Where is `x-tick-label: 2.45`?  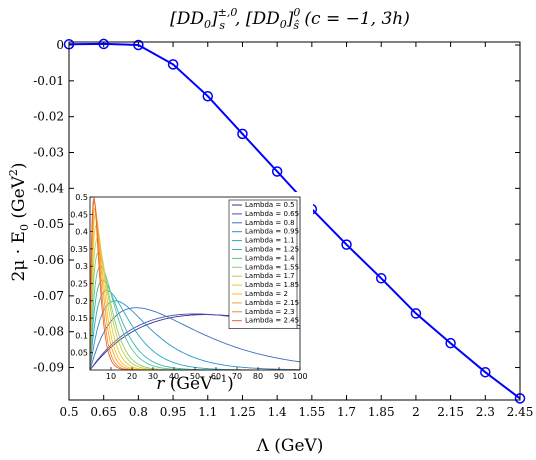 x-tick-label: 2.45 is located at coordinates (520, 412).